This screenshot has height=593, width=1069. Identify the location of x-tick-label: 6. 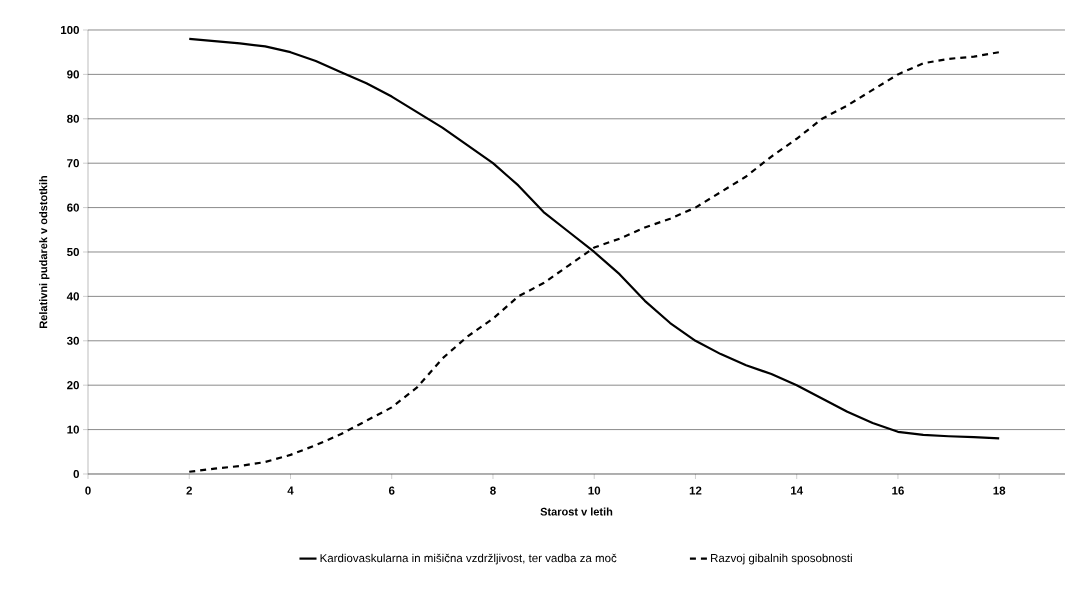
(391, 490).